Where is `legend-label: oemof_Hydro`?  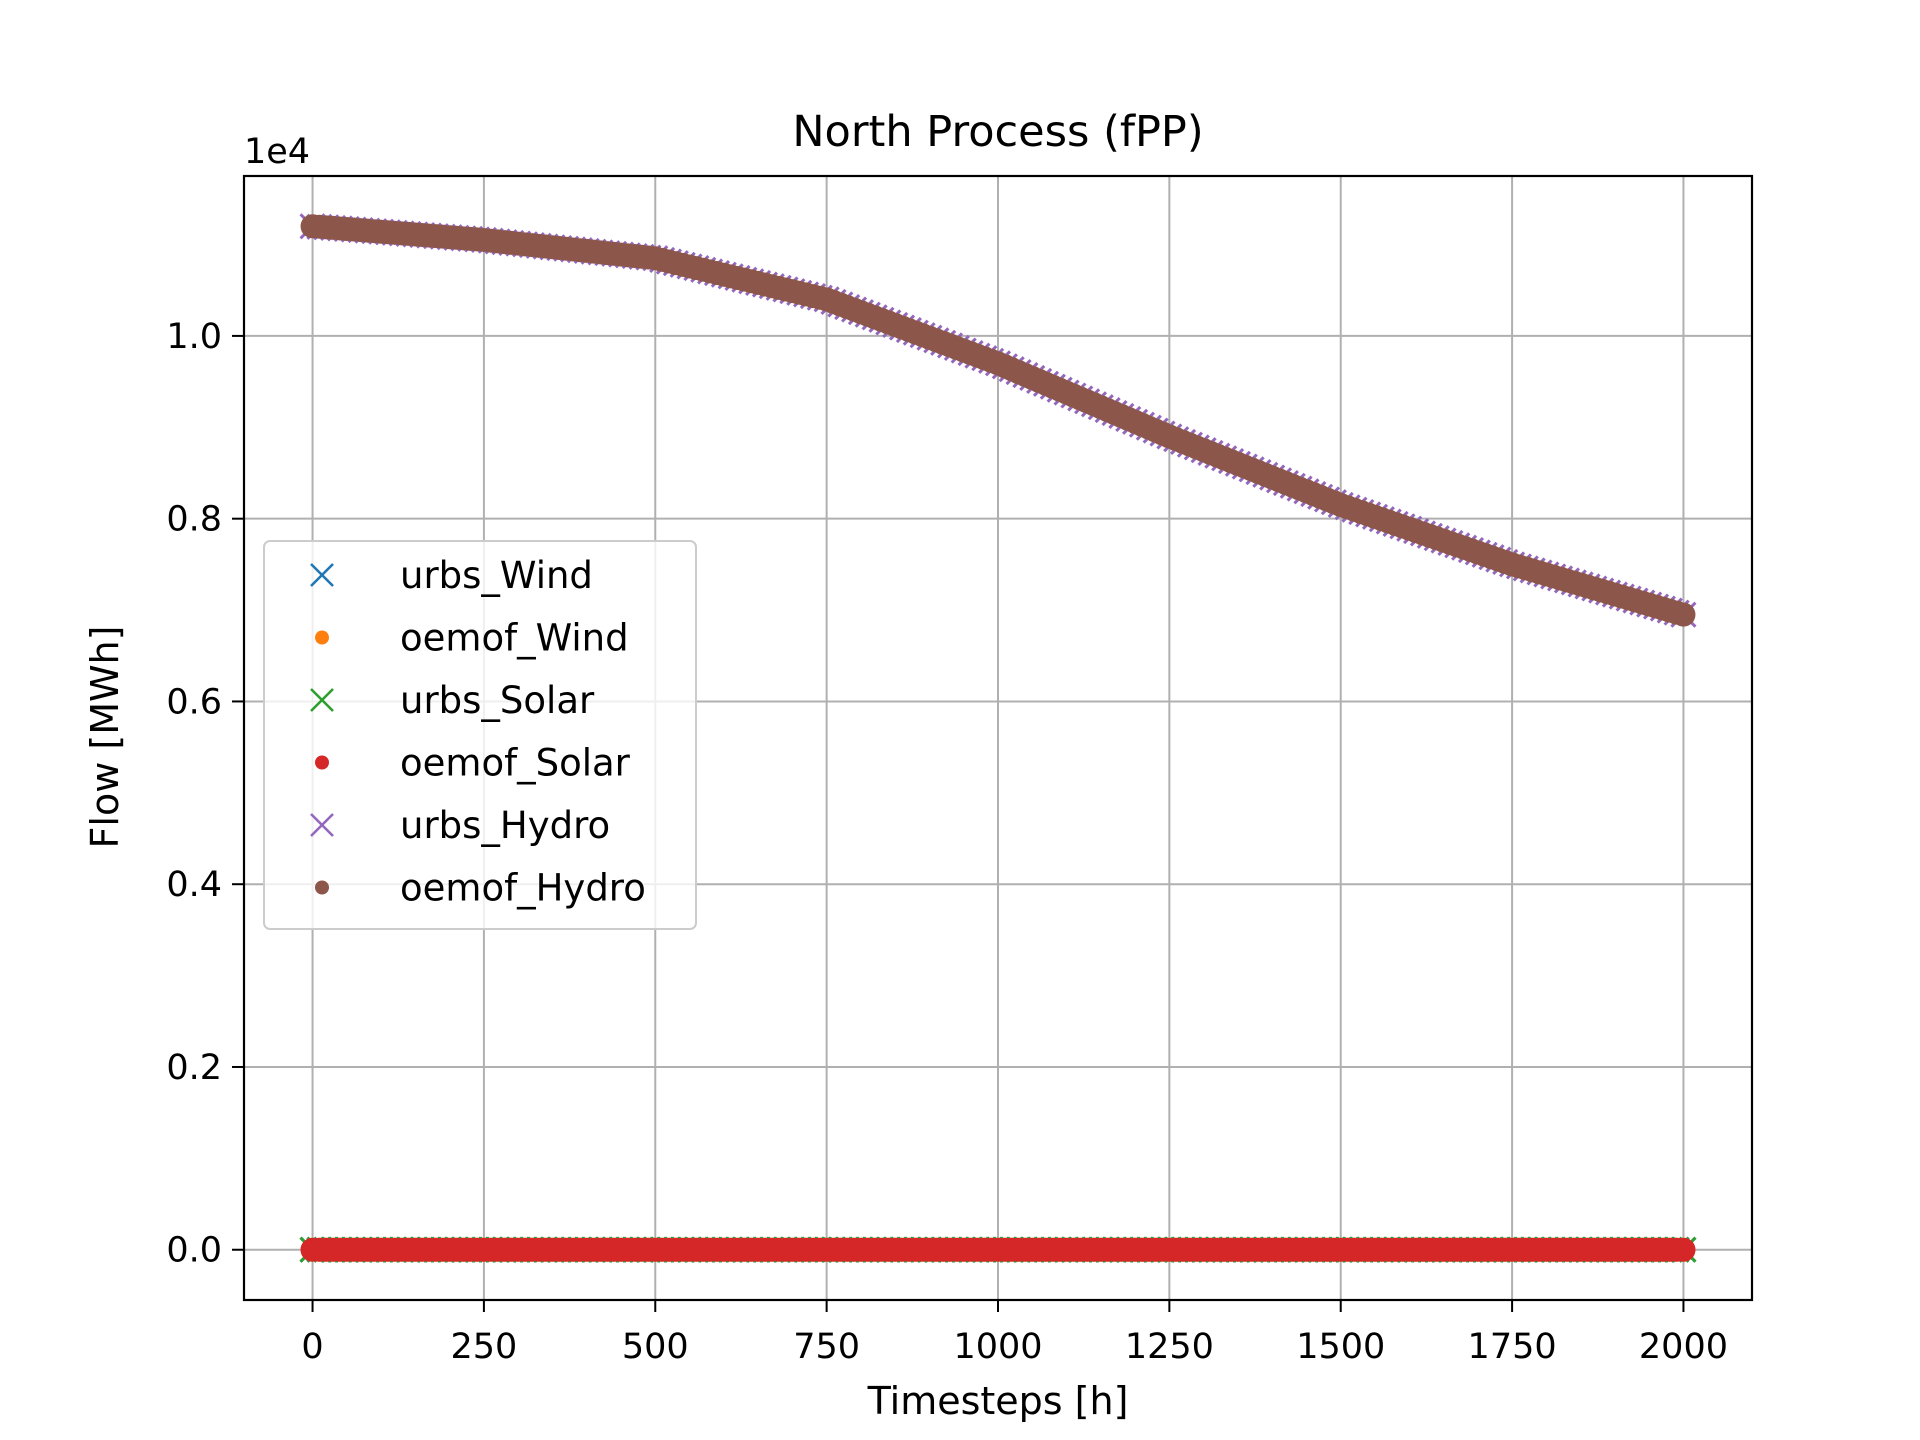 legend-label: oemof_Hydro is located at coordinates (523, 888).